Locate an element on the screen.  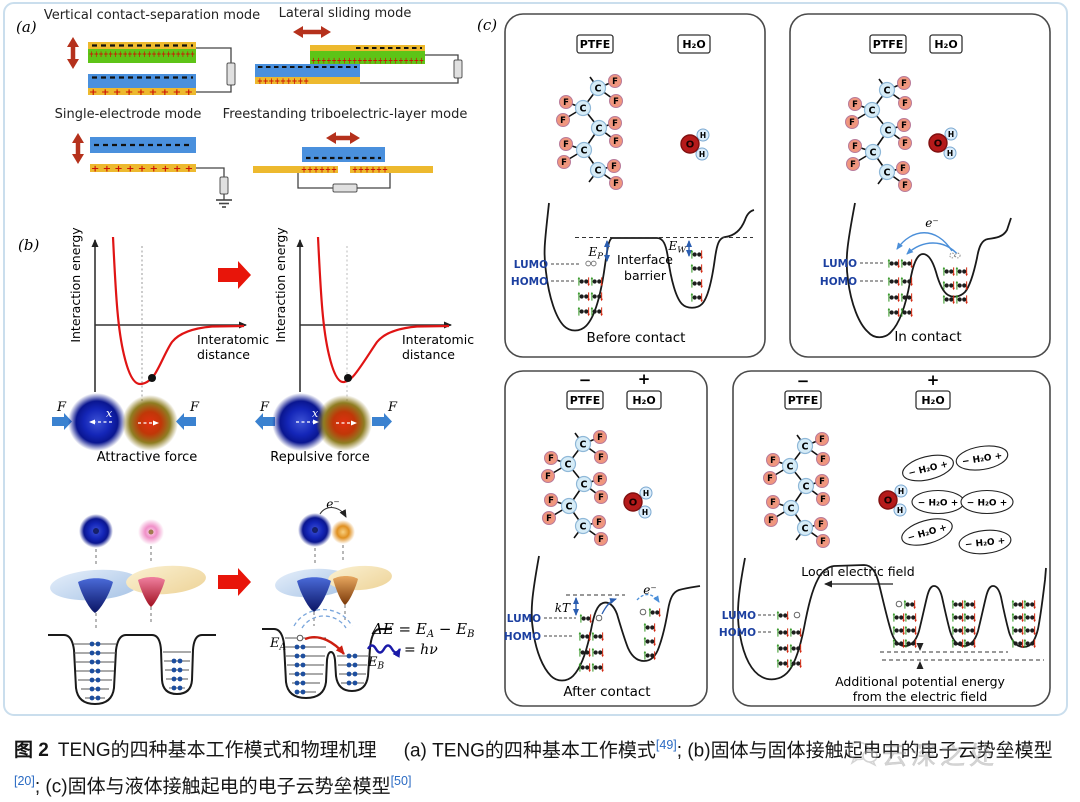
caption-ref-20: [20] is located at coordinates (24, 781).